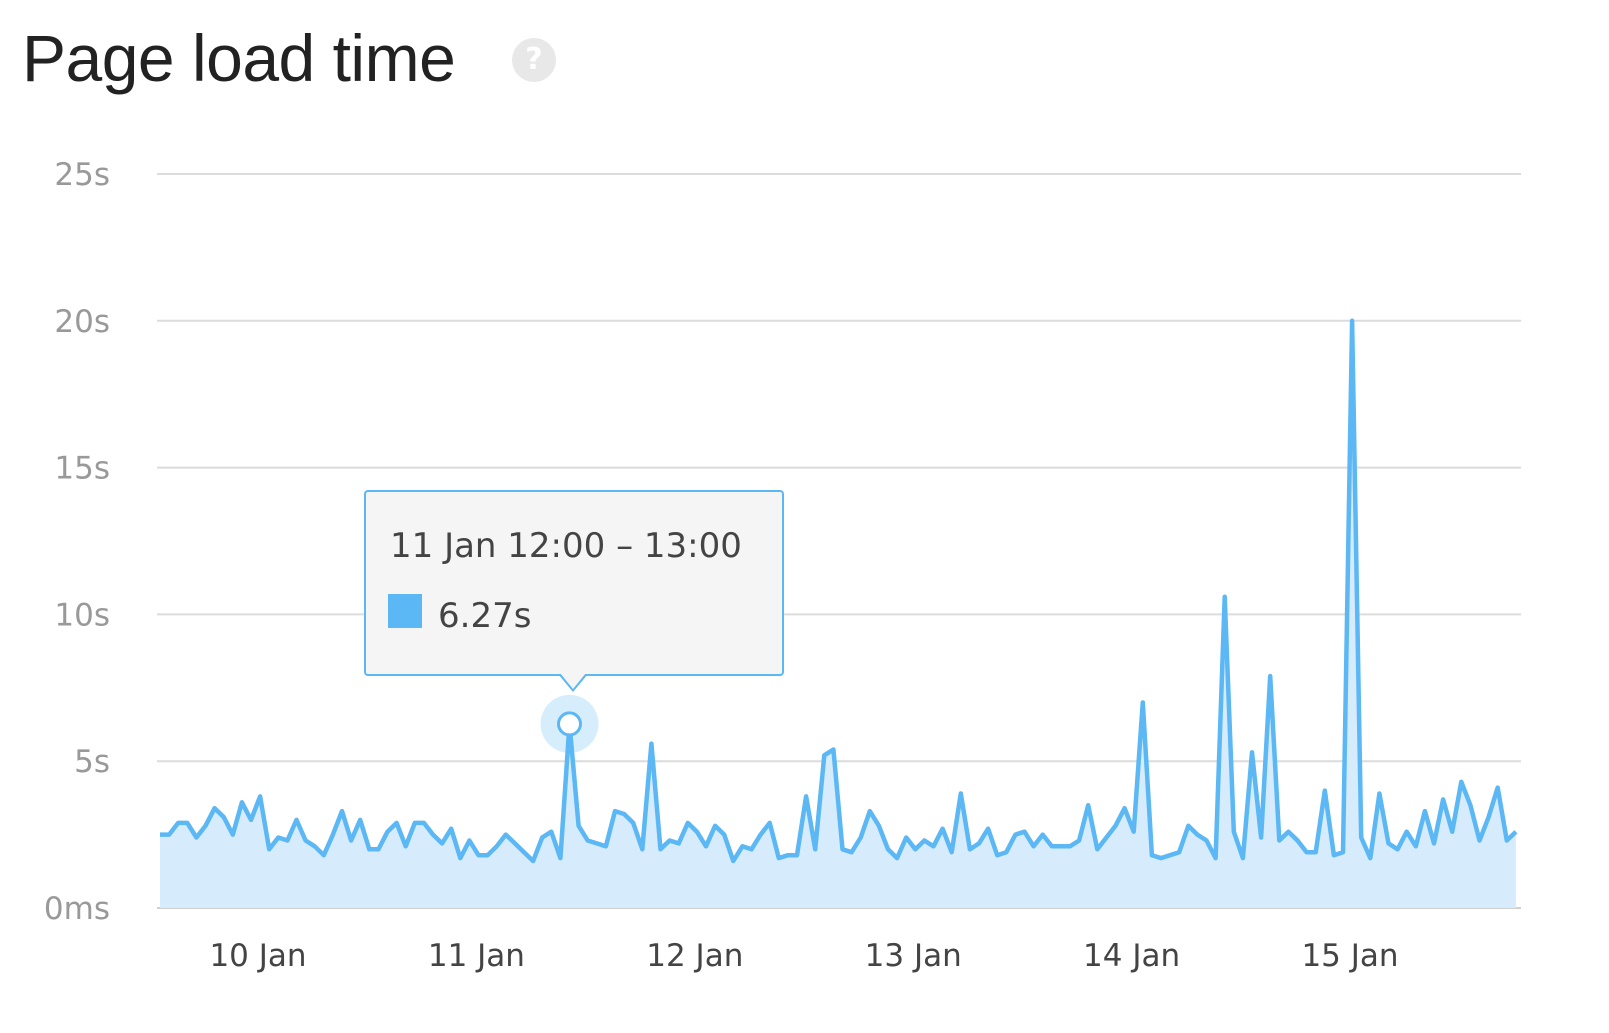  I want to click on x-tick-label: 14 Jan, so click(1131, 956).